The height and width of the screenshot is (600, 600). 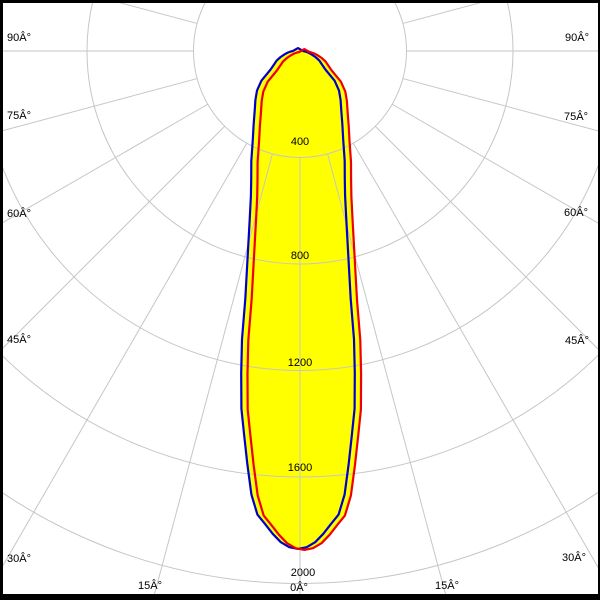 What do you see at coordinates (300, 363) in the screenshot?
I see `ring-label-1200: 1200` at bounding box center [300, 363].